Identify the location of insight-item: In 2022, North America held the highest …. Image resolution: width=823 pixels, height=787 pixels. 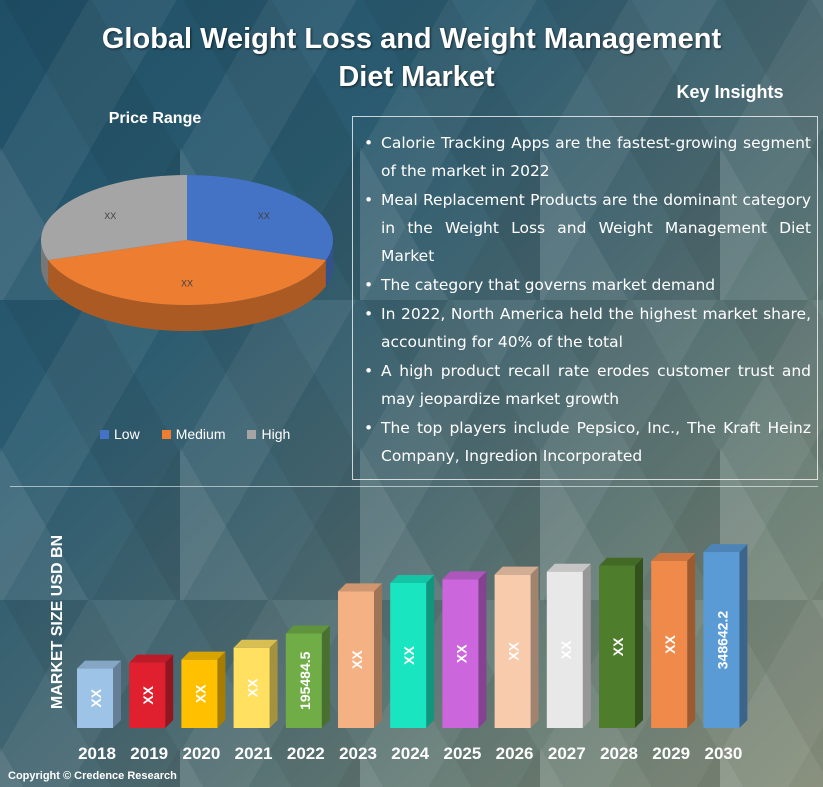
(586, 328).